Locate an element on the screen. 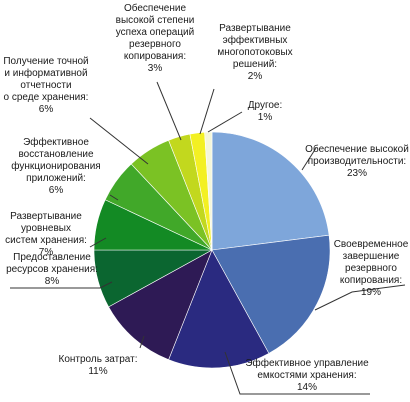  slice-label-9-line-1: эффективных is located at coordinates (255, 40).